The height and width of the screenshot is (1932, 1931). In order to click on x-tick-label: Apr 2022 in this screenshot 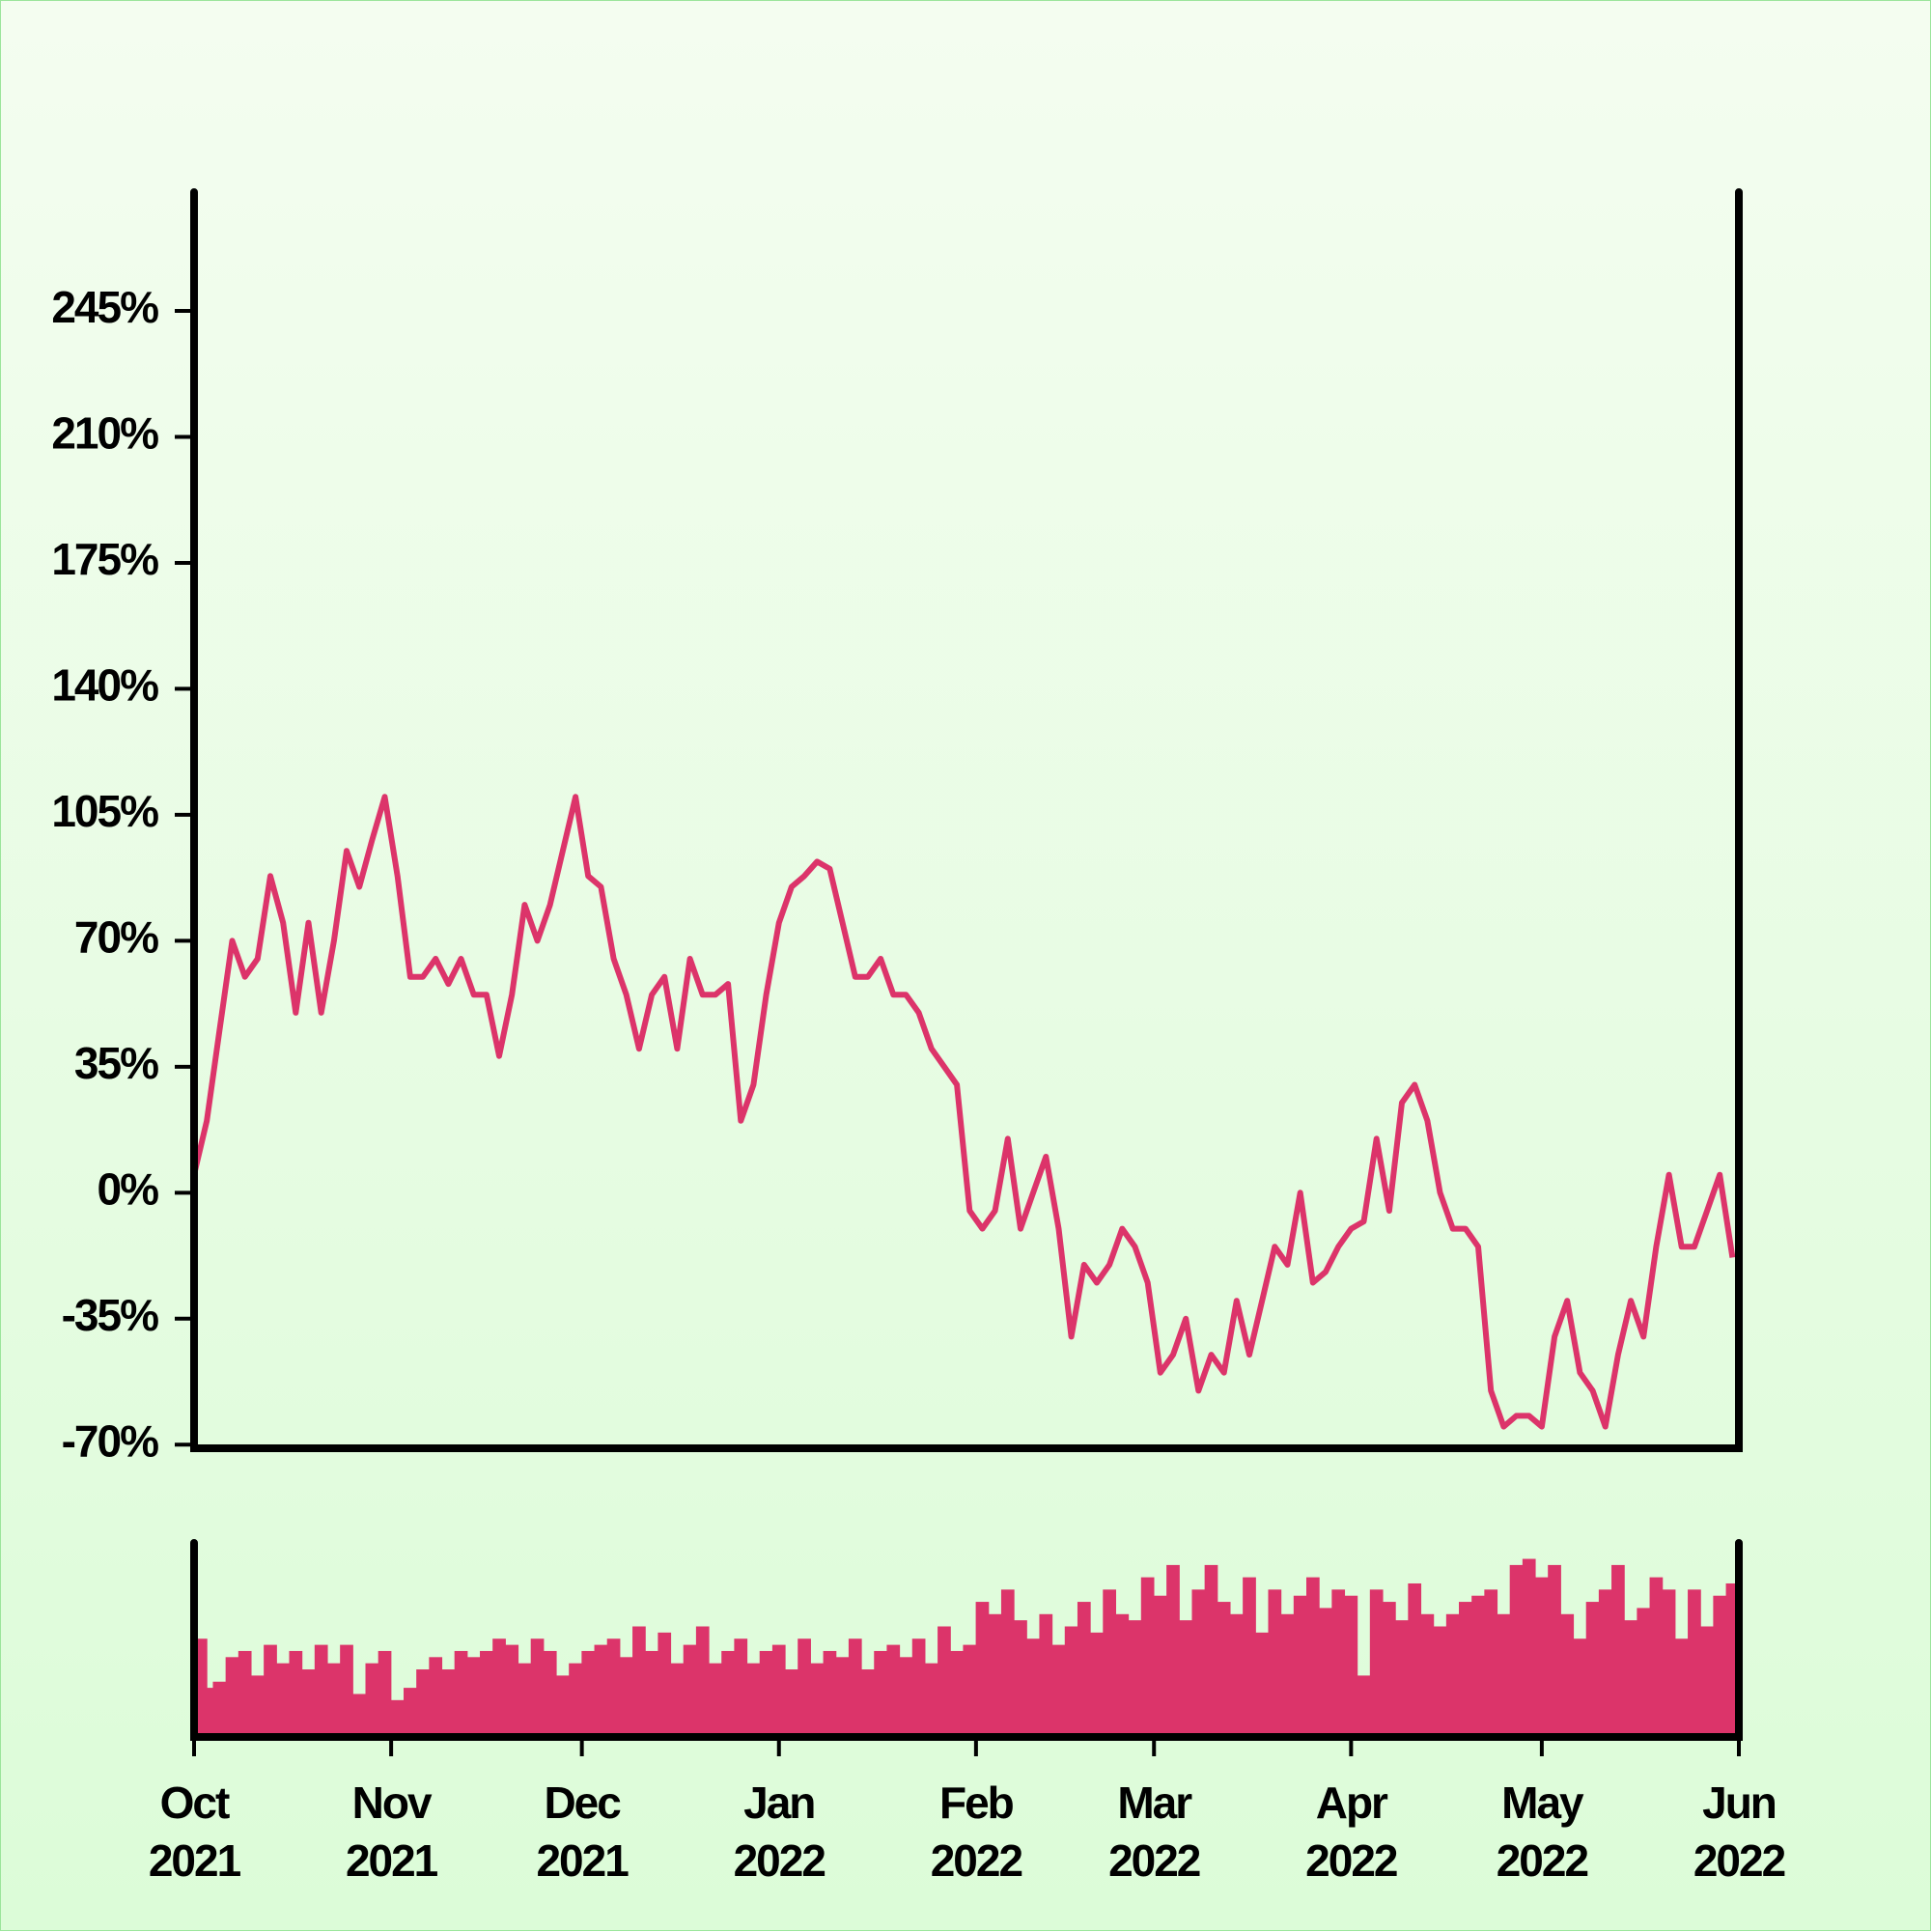, I will do `click(1351, 1832)`.